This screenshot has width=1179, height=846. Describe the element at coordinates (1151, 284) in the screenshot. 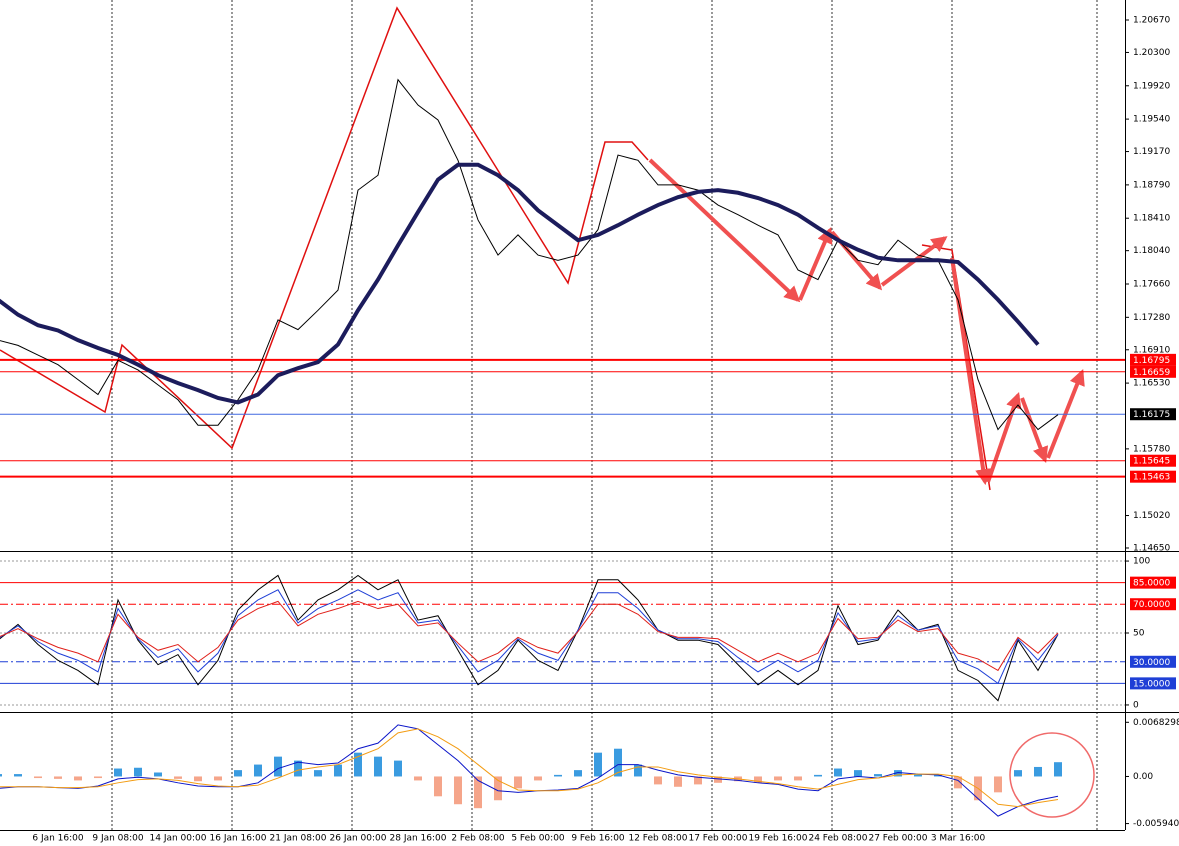

I see `y-tick-label: 1.17660` at that location.